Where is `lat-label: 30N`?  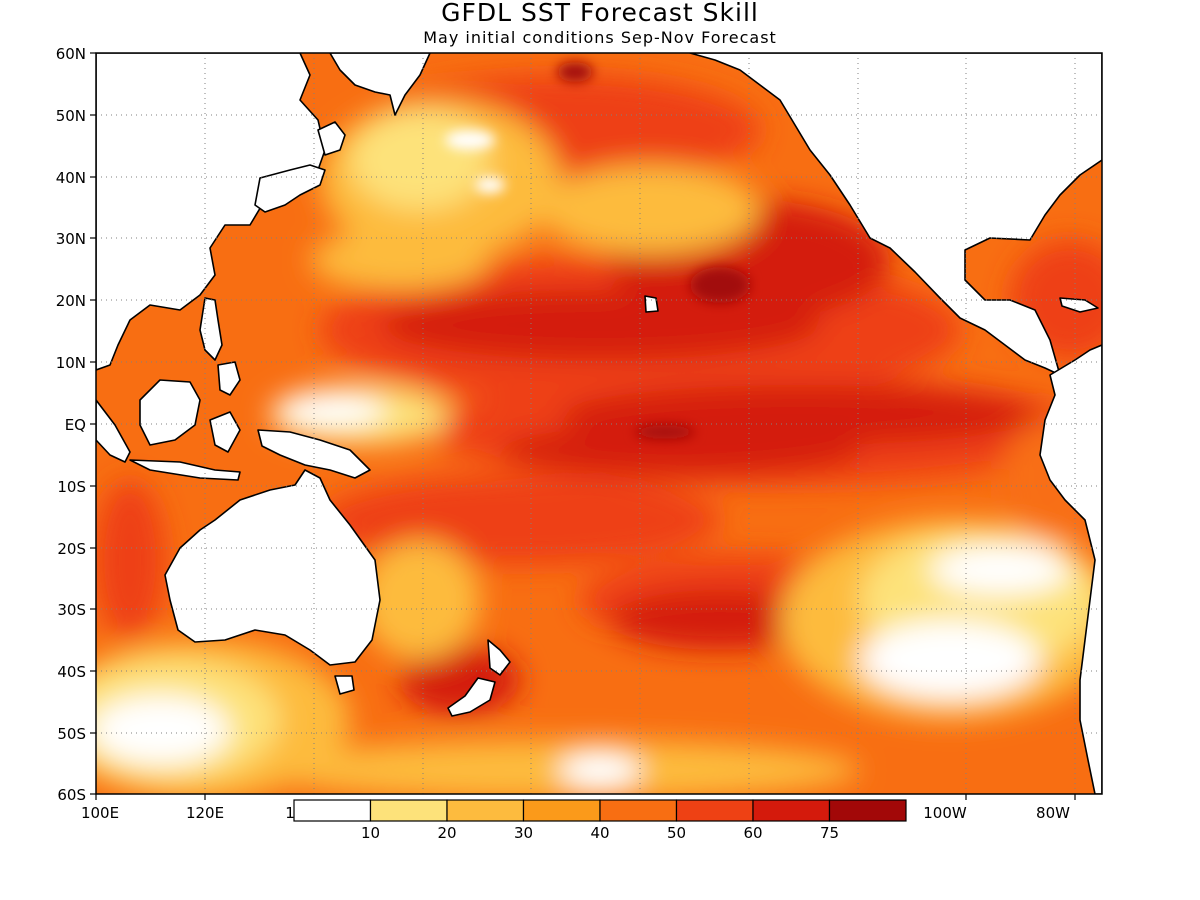 lat-label: 30N is located at coordinates (71, 239).